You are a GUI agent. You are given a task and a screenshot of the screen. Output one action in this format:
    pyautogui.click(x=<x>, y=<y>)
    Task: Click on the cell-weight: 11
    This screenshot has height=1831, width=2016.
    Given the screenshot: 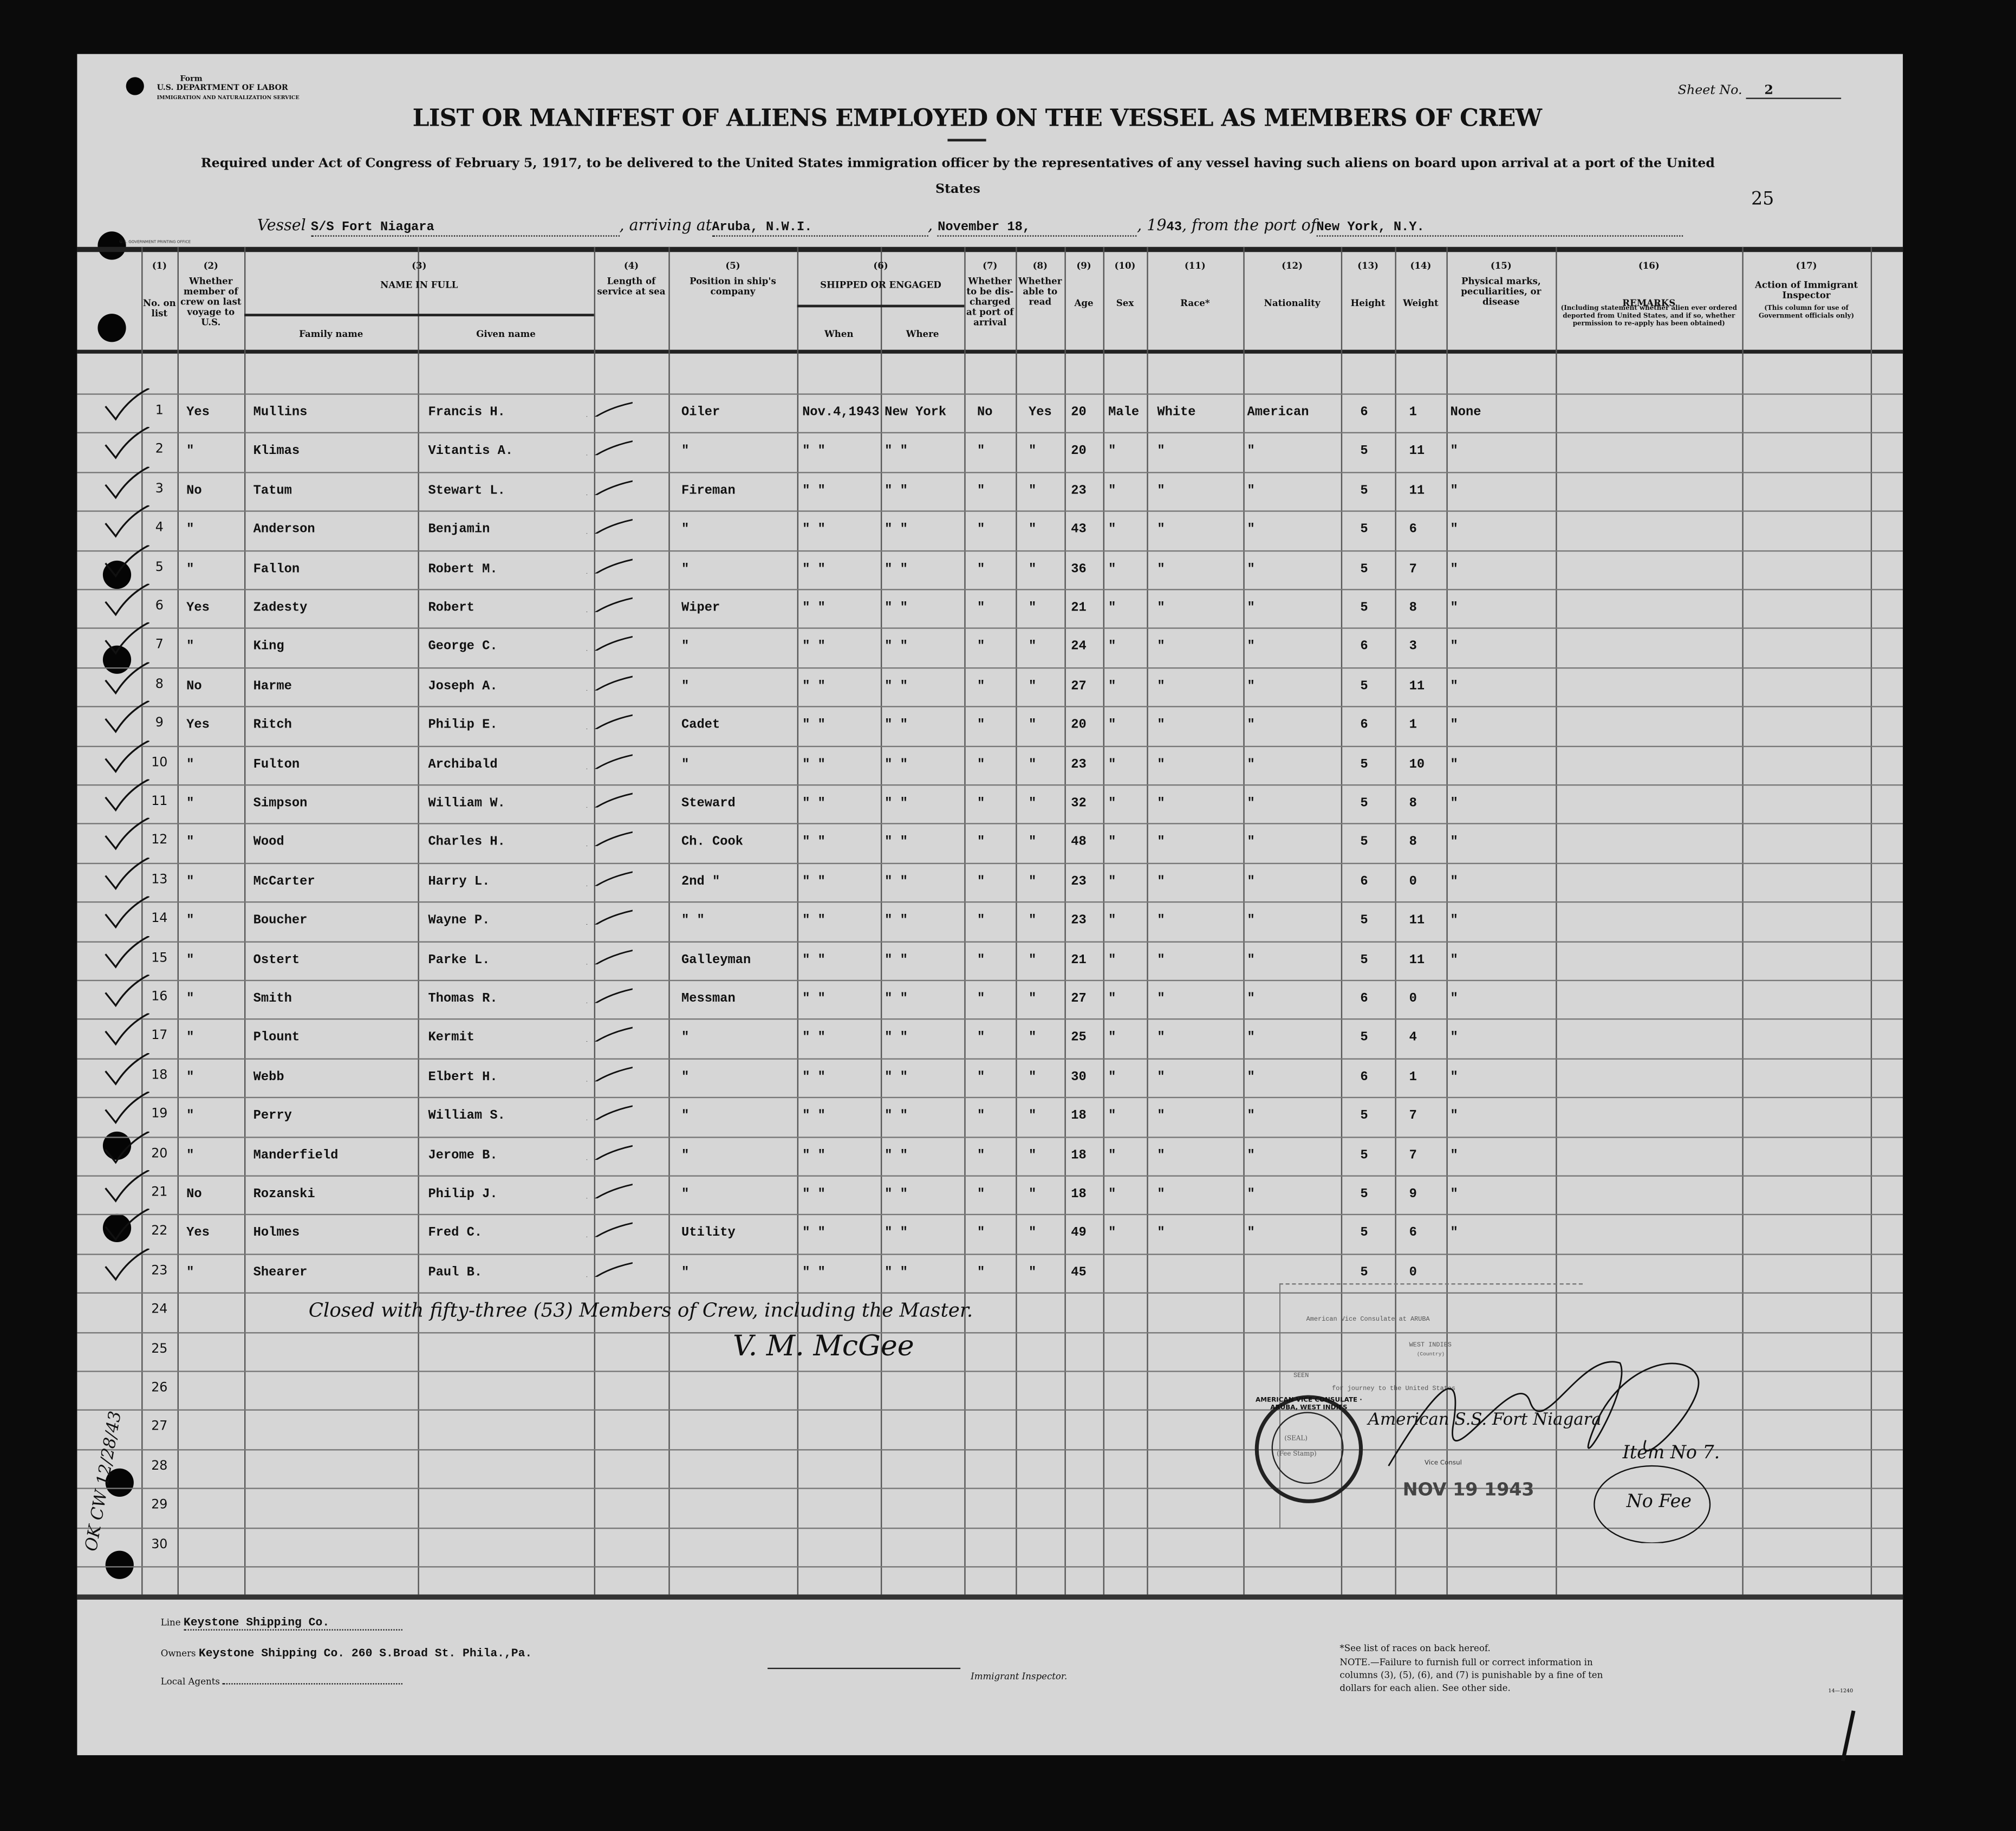 What is the action you would take?
    pyautogui.click(x=1417, y=687)
    